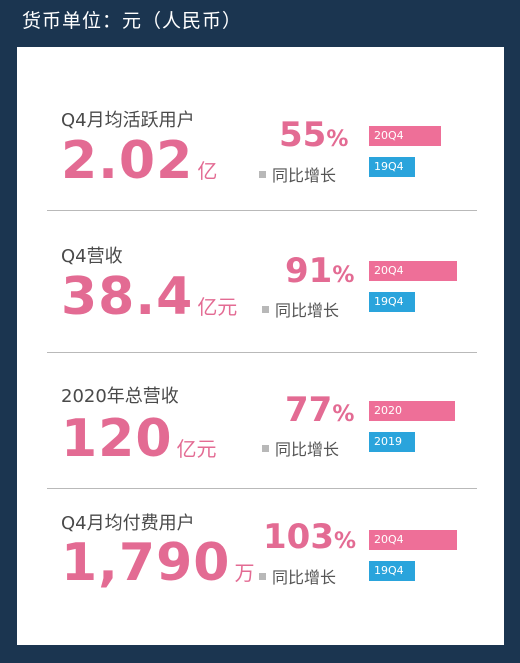  I want to click on stat-value: 1,790 万, so click(157, 563).